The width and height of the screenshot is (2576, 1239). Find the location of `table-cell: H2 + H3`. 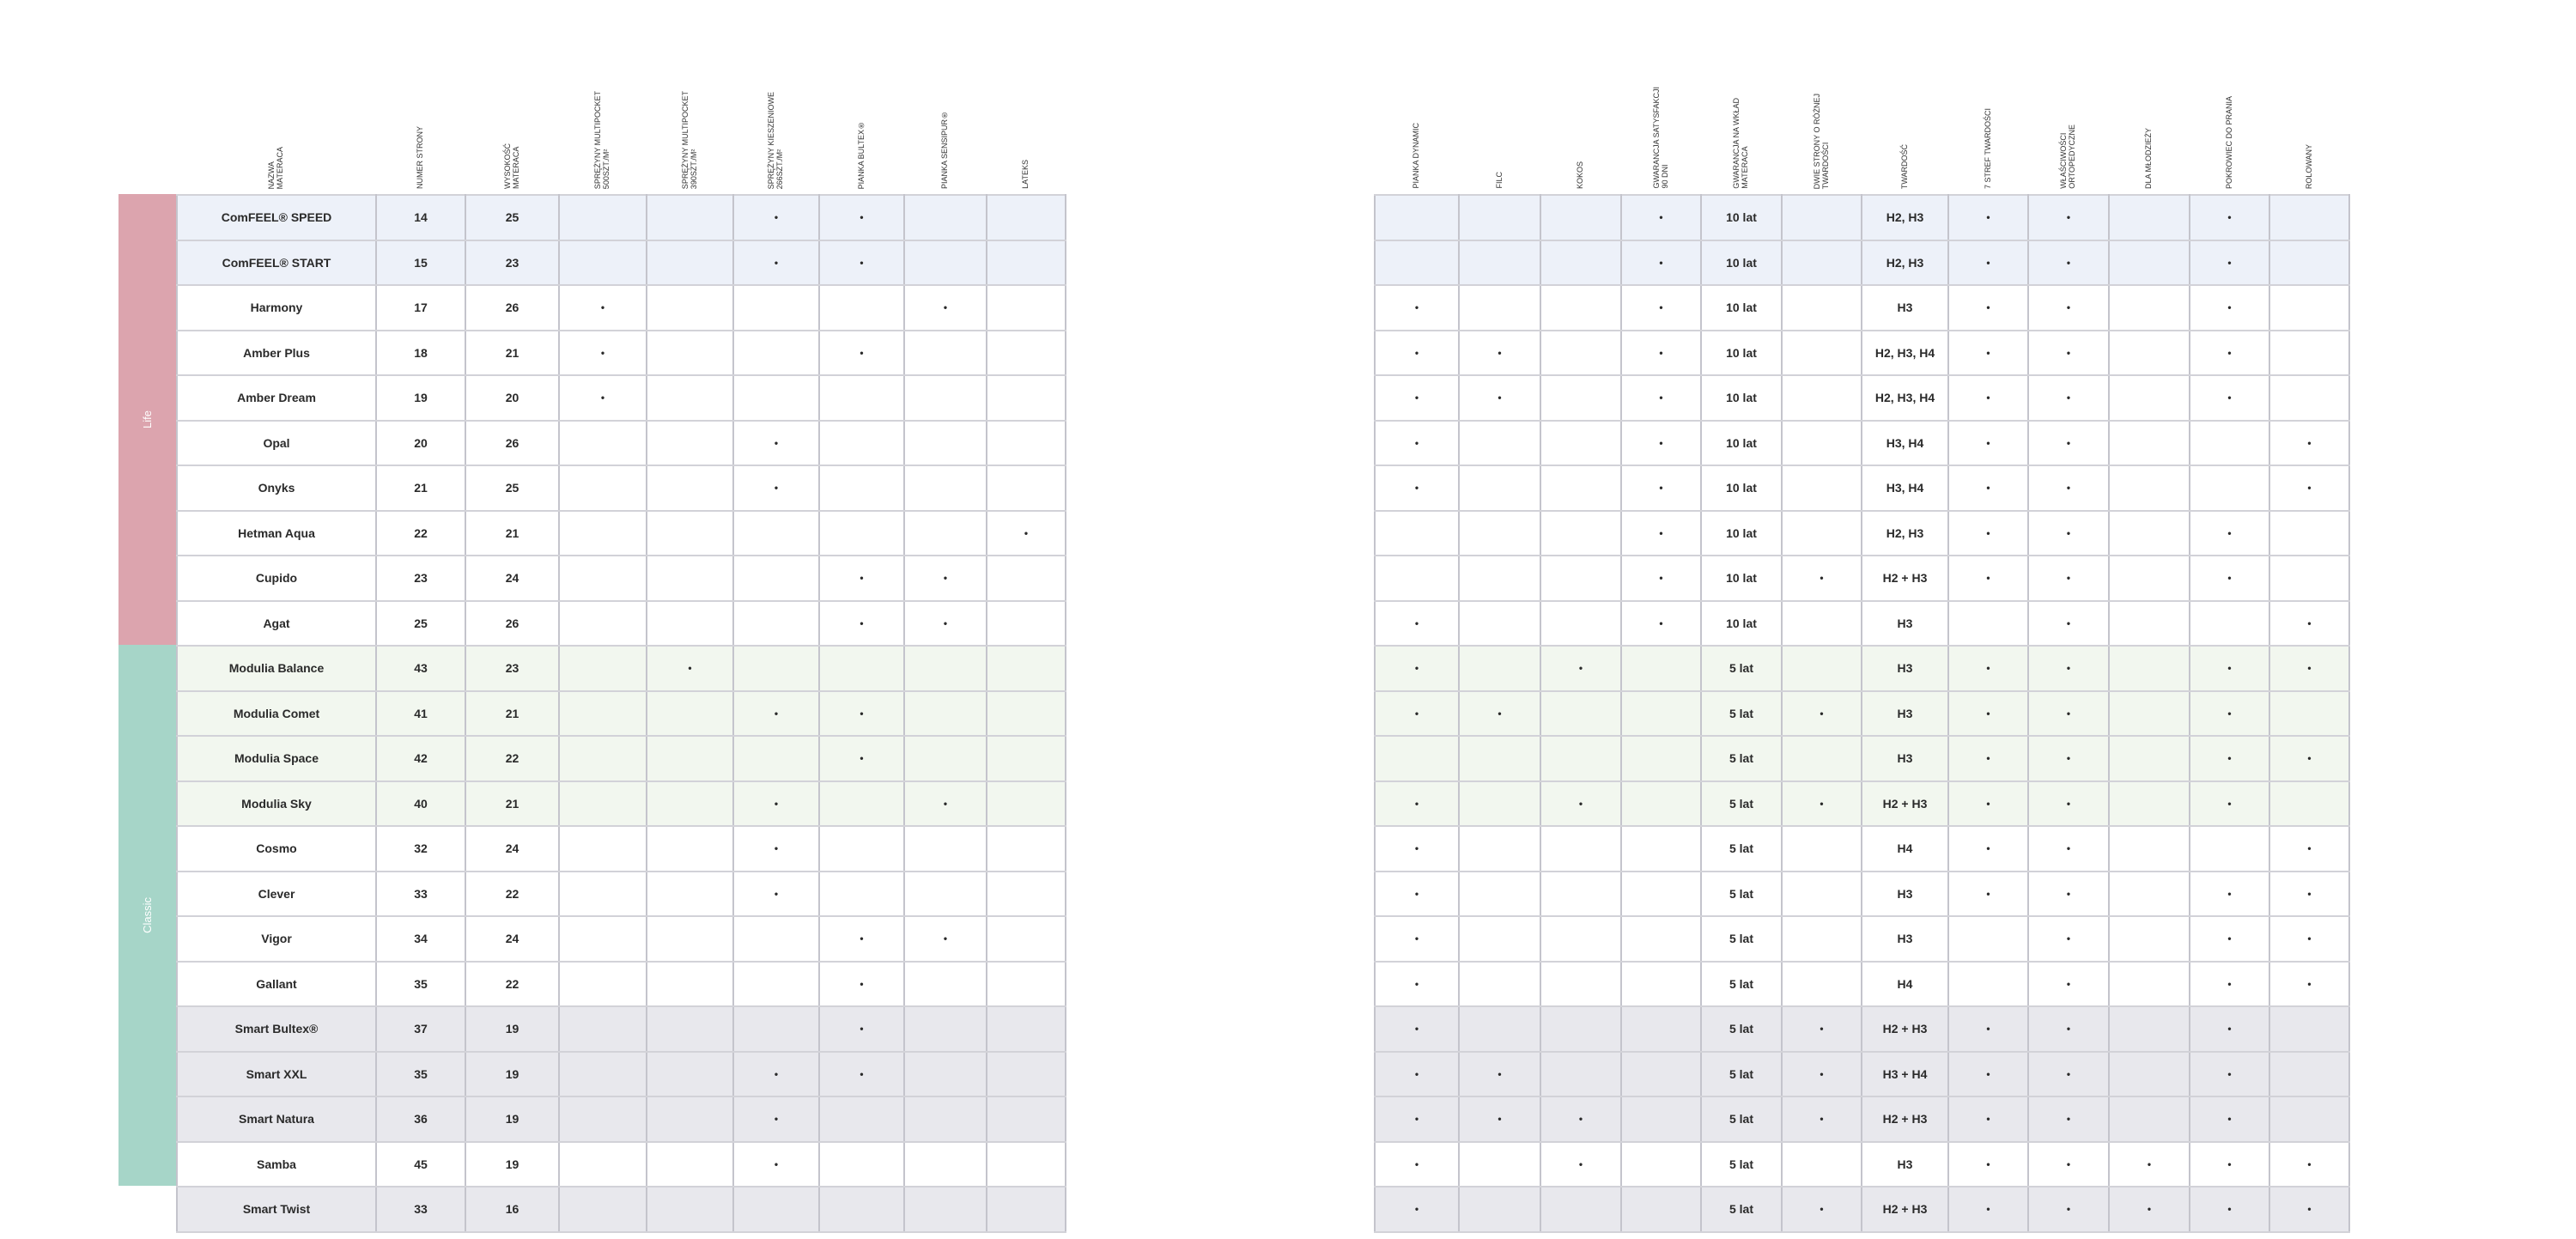

table-cell: H2 + H3 is located at coordinates (1905, 1209).